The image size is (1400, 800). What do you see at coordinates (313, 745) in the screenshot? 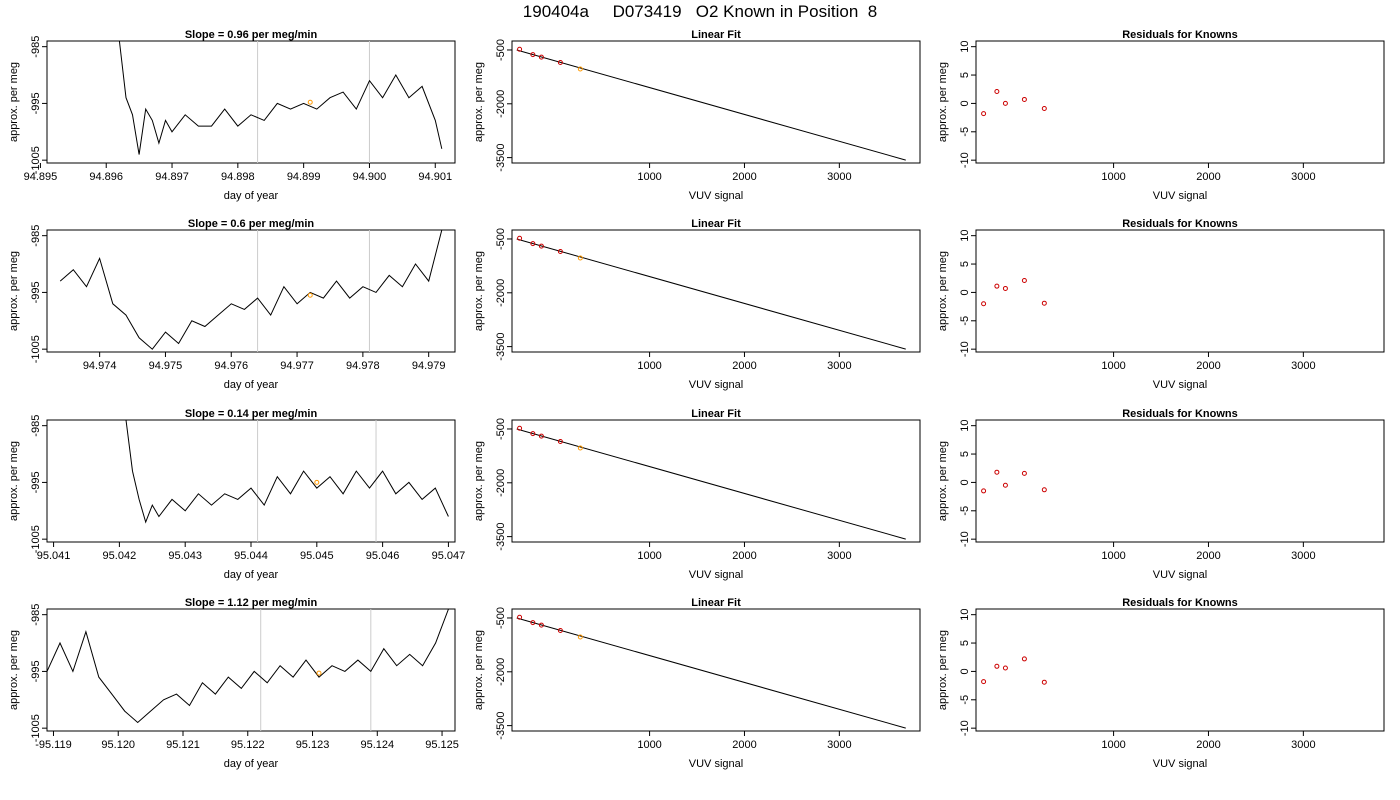
I see `x-tick-label: 95.123` at bounding box center [313, 745].